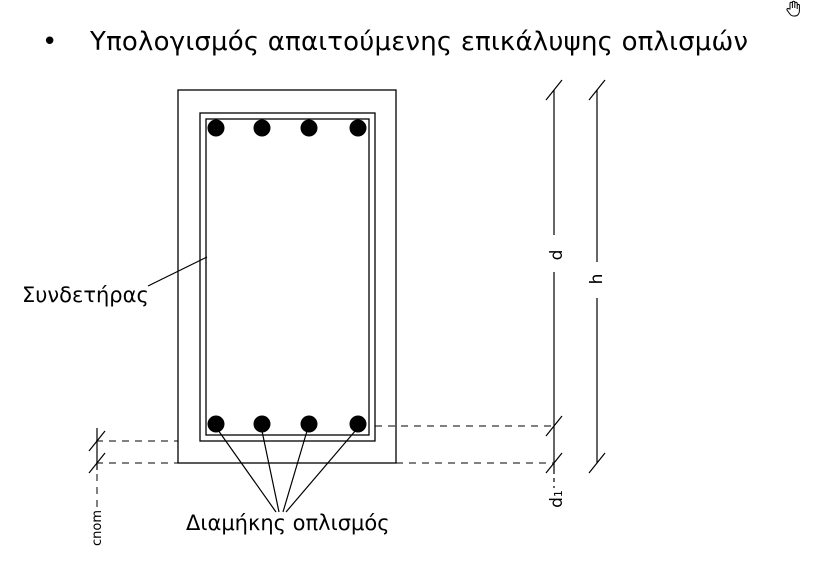 This screenshot has height=562, width=827. Describe the element at coordinates (177, 271) in the screenshot. I see `stirrup-leader` at that location.